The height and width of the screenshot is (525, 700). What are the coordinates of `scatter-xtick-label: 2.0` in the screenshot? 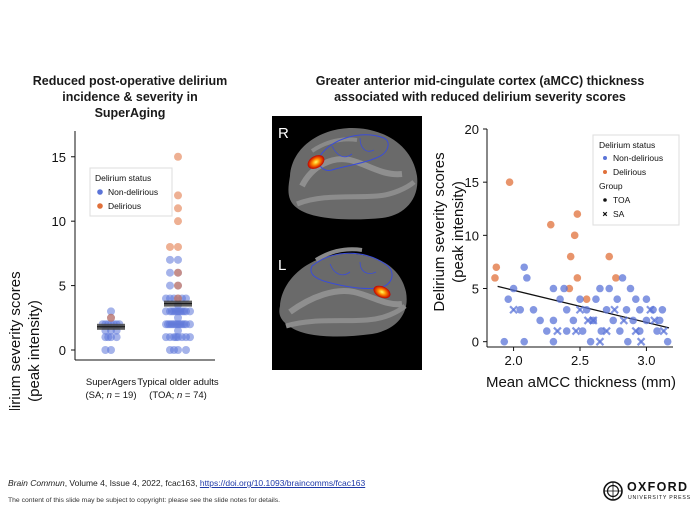 It's located at (514, 360).